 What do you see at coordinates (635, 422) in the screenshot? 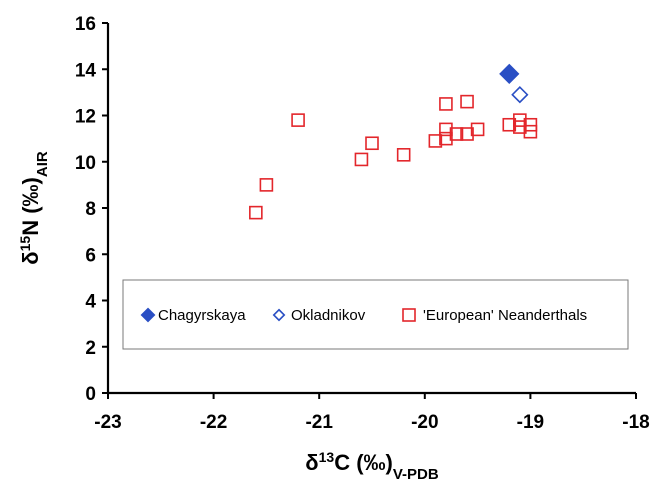
I see `x-tick-label: -18` at bounding box center [635, 422].